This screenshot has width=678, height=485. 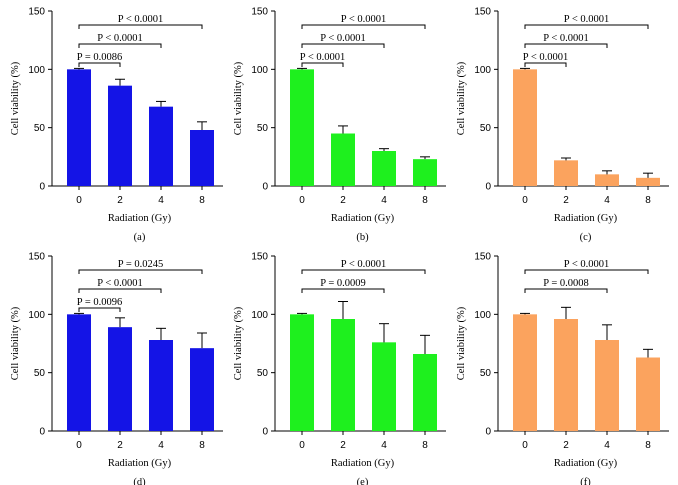 What do you see at coordinates (141, 264) in the screenshot?
I see `significance-label: P = 0.0245` at bounding box center [141, 264].